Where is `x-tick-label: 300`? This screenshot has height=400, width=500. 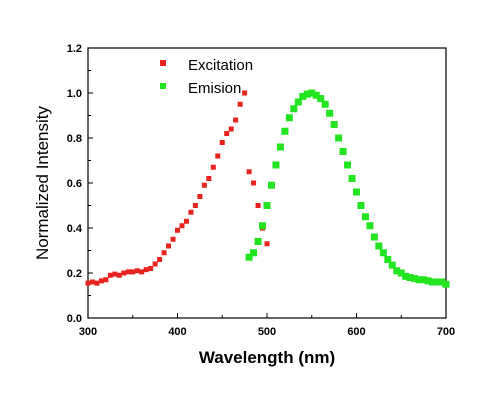
x-tick-label: 300 is located at coordinates (88, 332).